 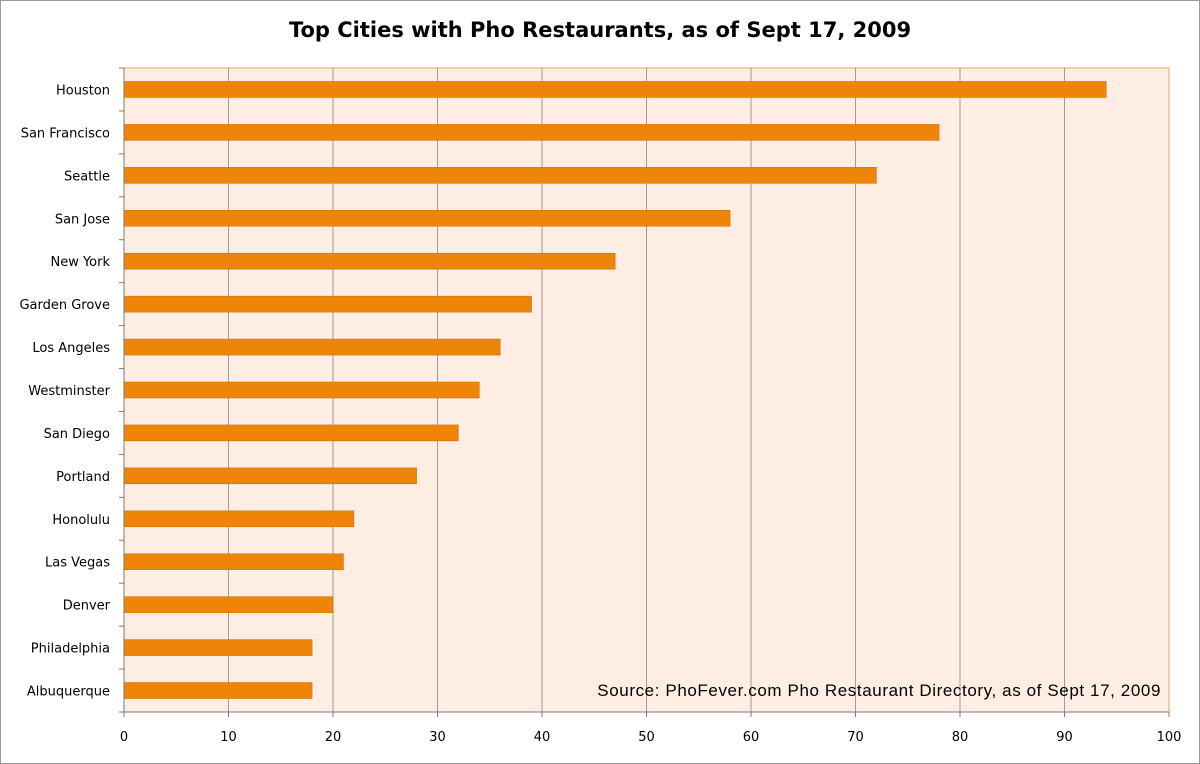 I want to click on x-tick-labels: 0 10 20 30 40 50 60 70 80 90 100, so click(x=651, y=737).